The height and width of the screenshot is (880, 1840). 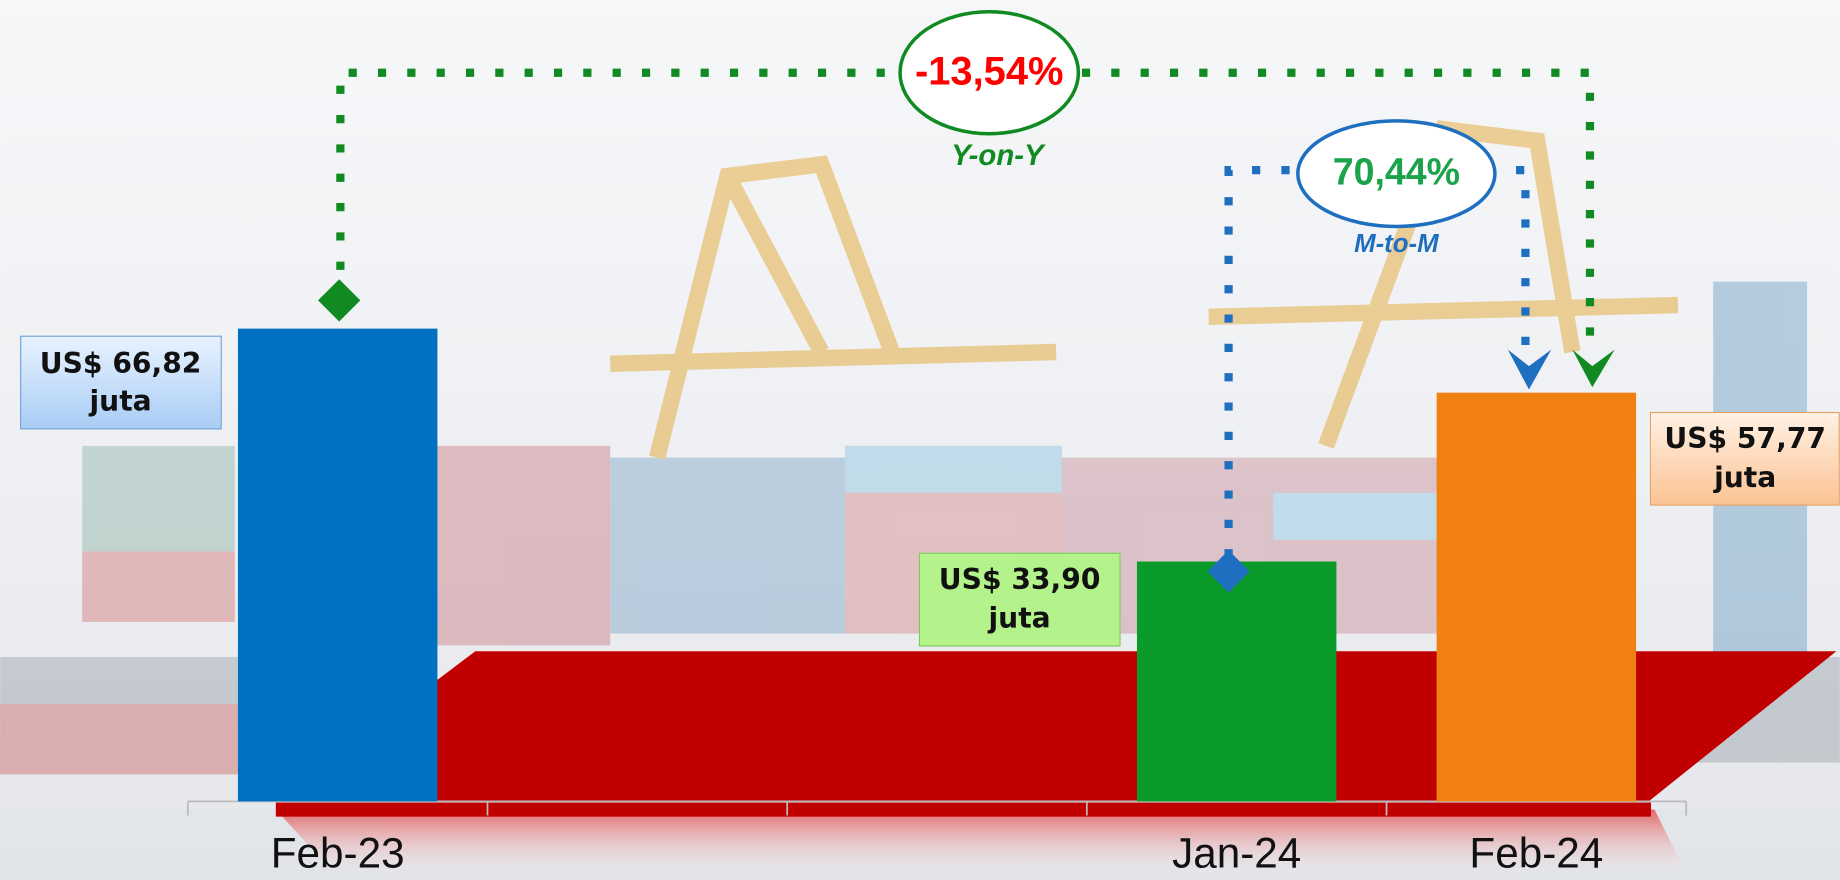 I want to click on yoy-ellipse, so click(x=989, y=72).